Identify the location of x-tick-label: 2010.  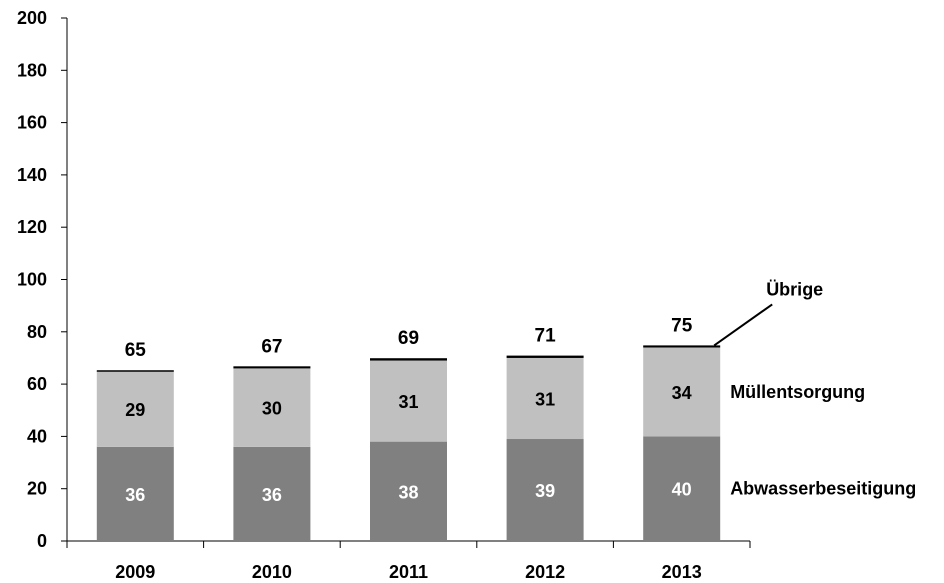
(272, 572).